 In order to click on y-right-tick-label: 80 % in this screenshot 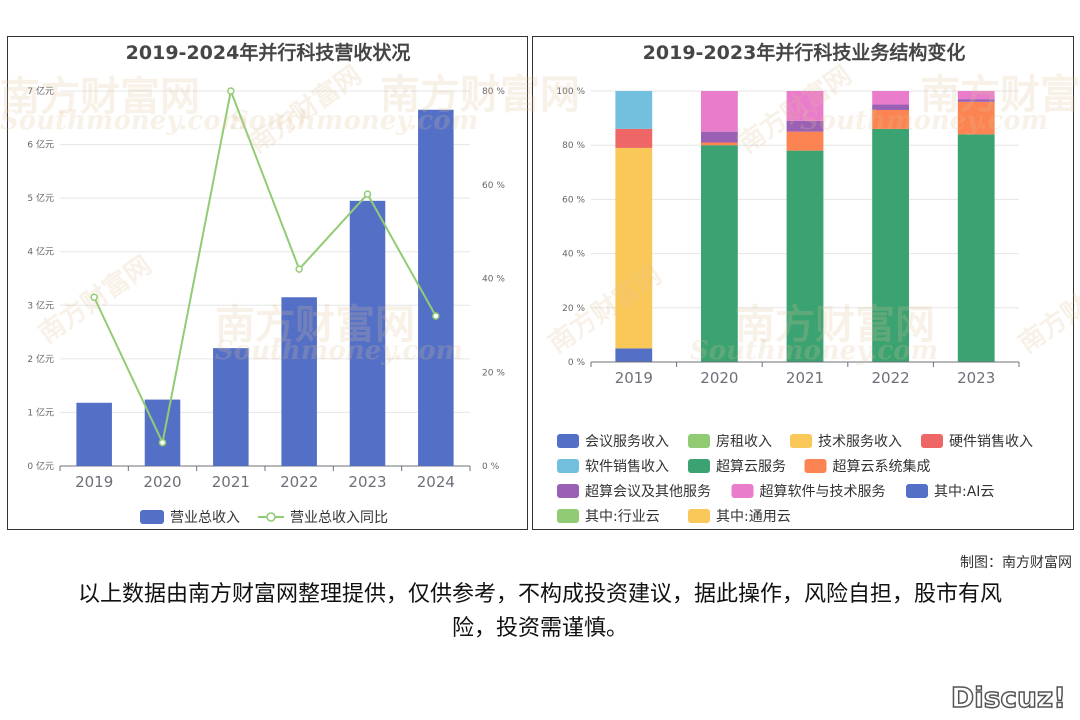, I will do `click(493, 92)`.